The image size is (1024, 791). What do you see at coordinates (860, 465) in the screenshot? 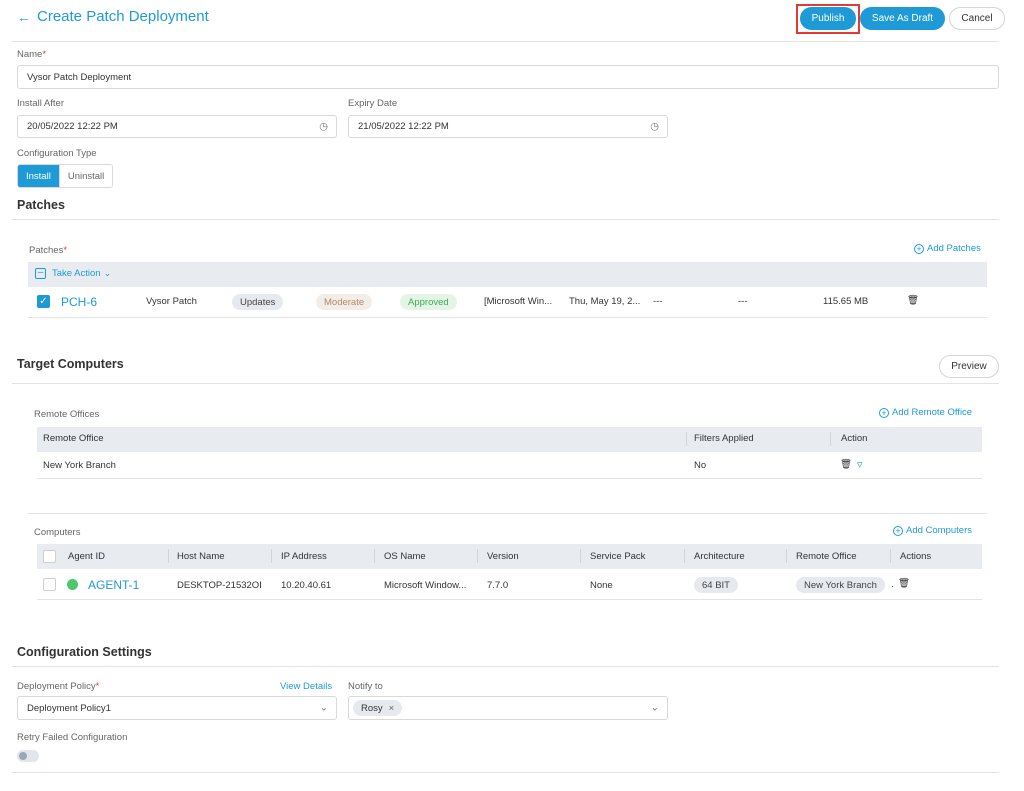
I see `filter-icon: ▿` at bounding box center [860, 465].